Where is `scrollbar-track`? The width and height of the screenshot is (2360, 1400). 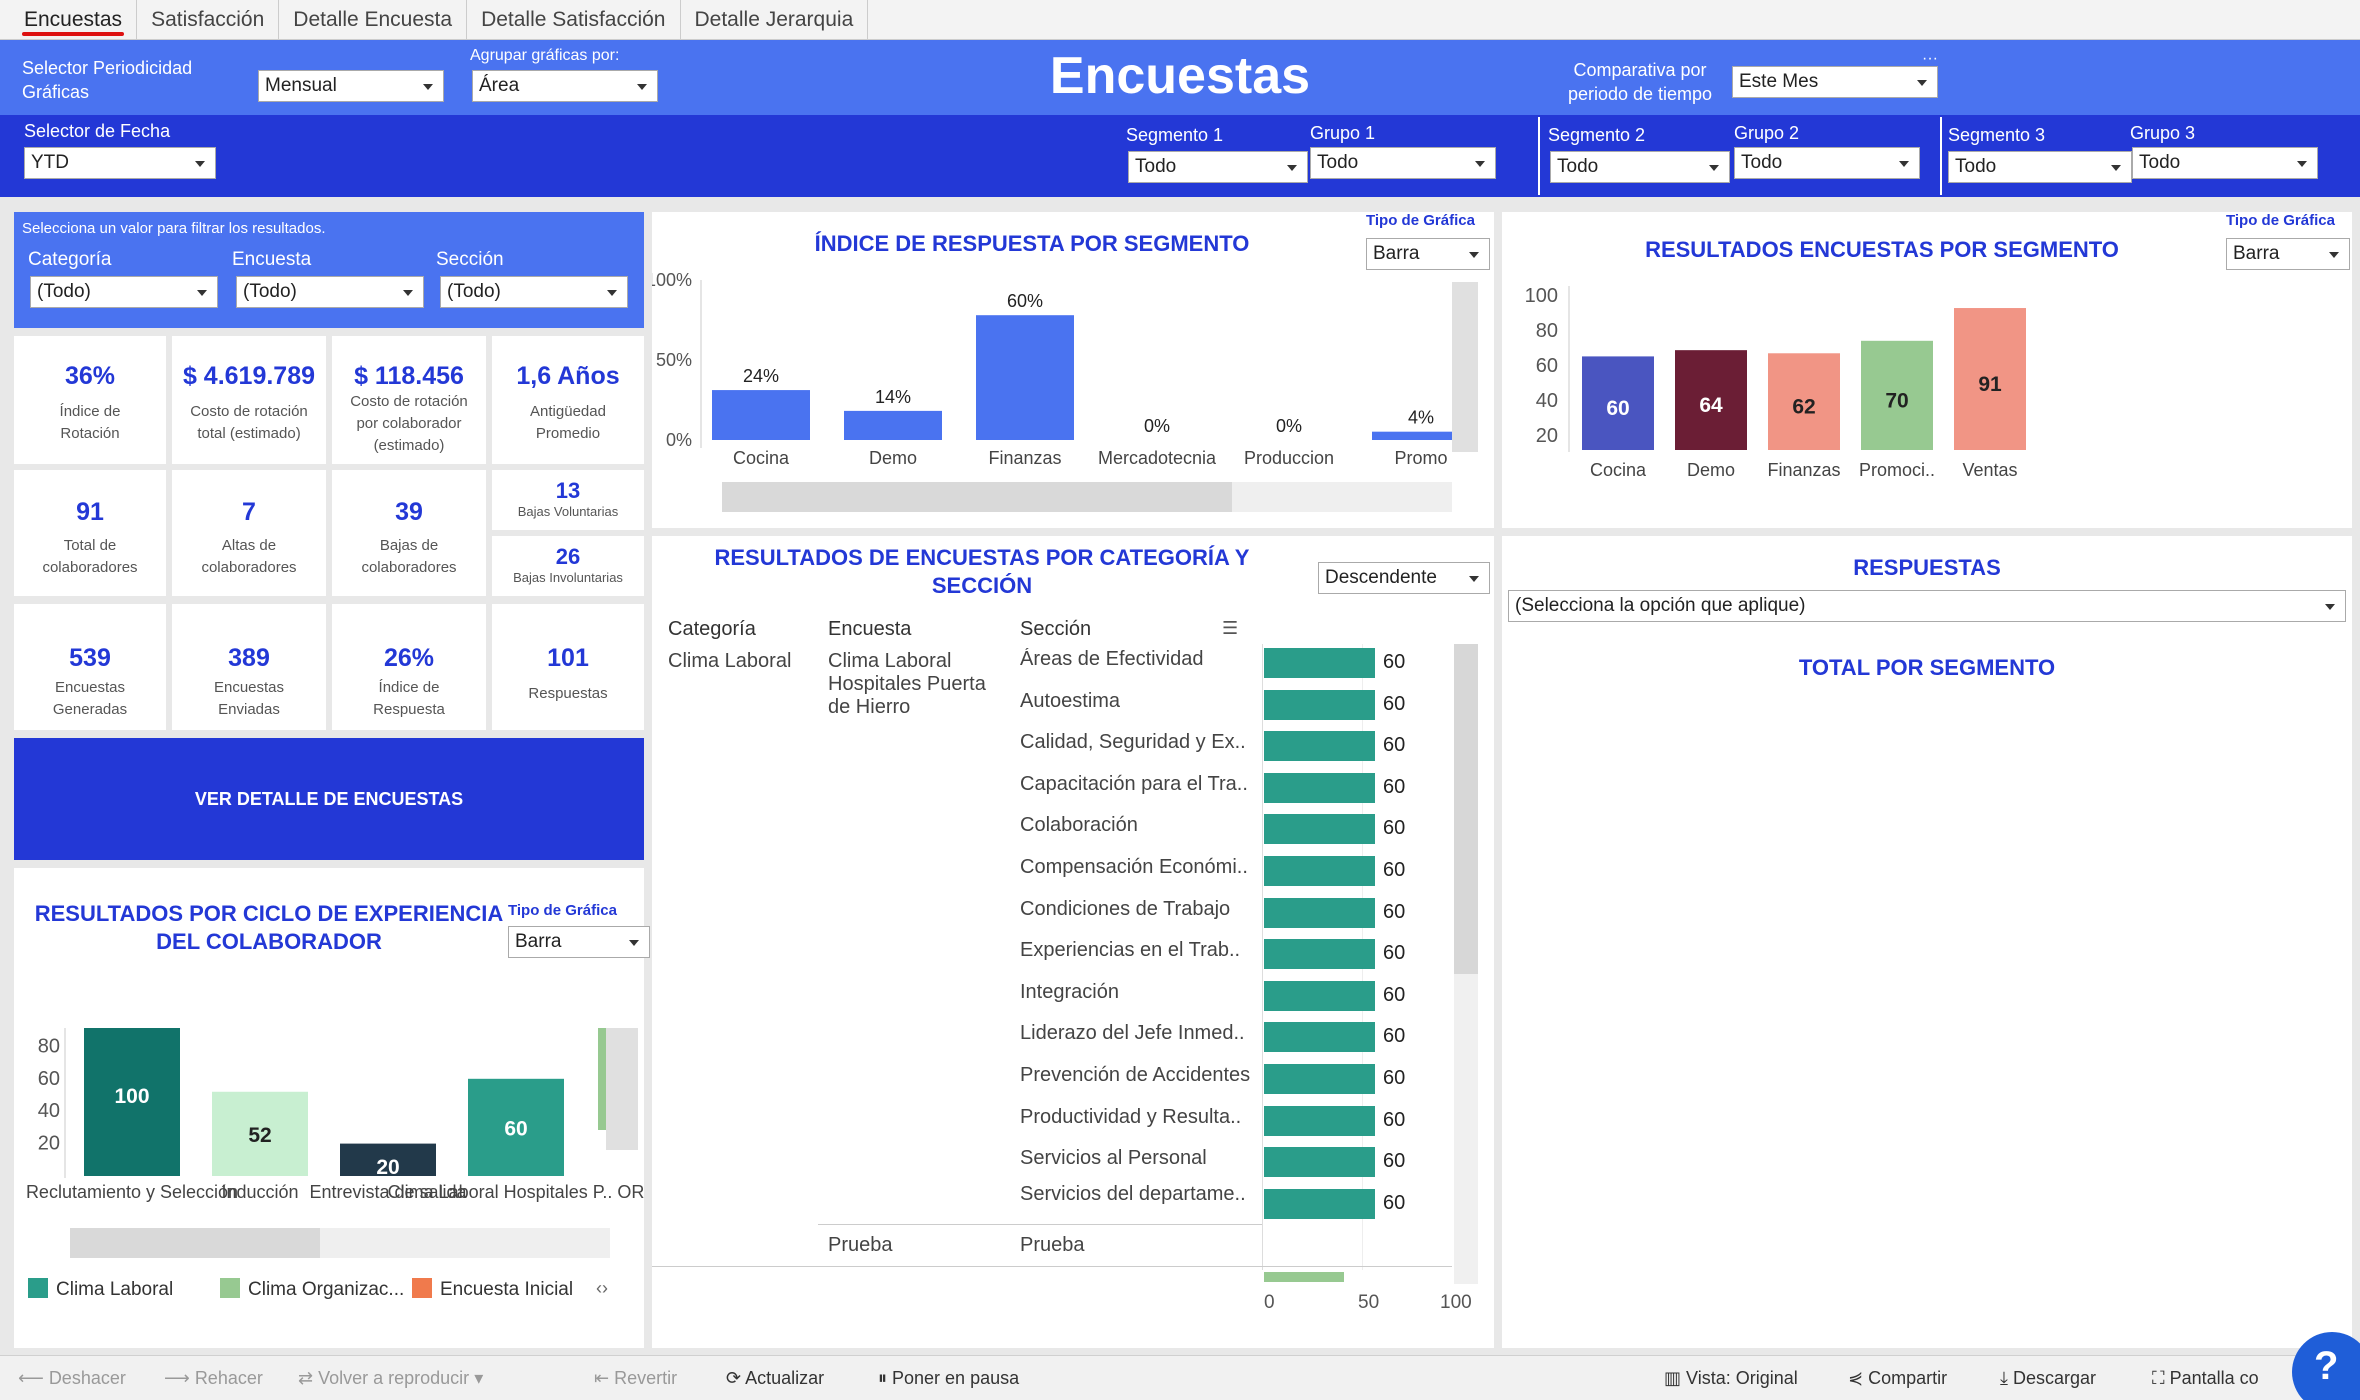 scrollbar-track is located at coordinates (1466, 964).